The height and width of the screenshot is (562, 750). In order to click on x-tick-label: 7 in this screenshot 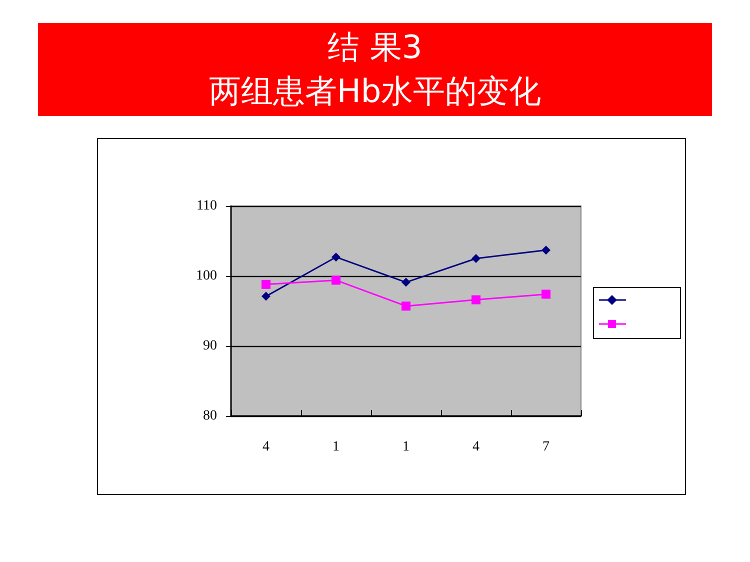, I will do `click(546, 447)`.